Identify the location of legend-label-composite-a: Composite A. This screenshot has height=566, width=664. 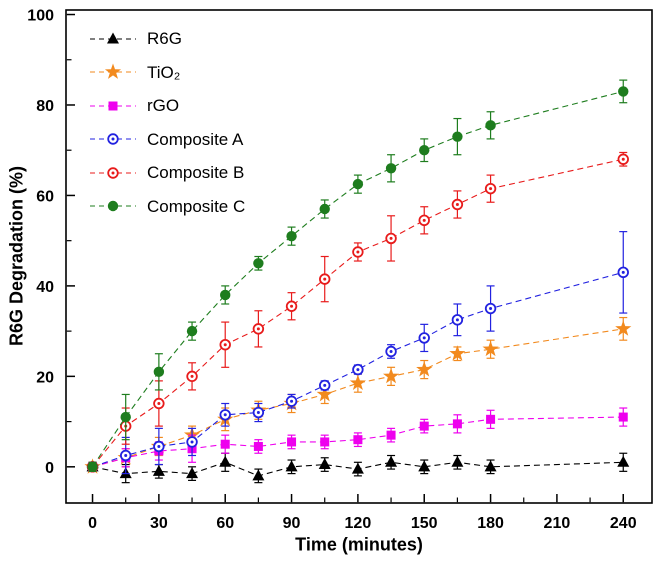
(195, 139).